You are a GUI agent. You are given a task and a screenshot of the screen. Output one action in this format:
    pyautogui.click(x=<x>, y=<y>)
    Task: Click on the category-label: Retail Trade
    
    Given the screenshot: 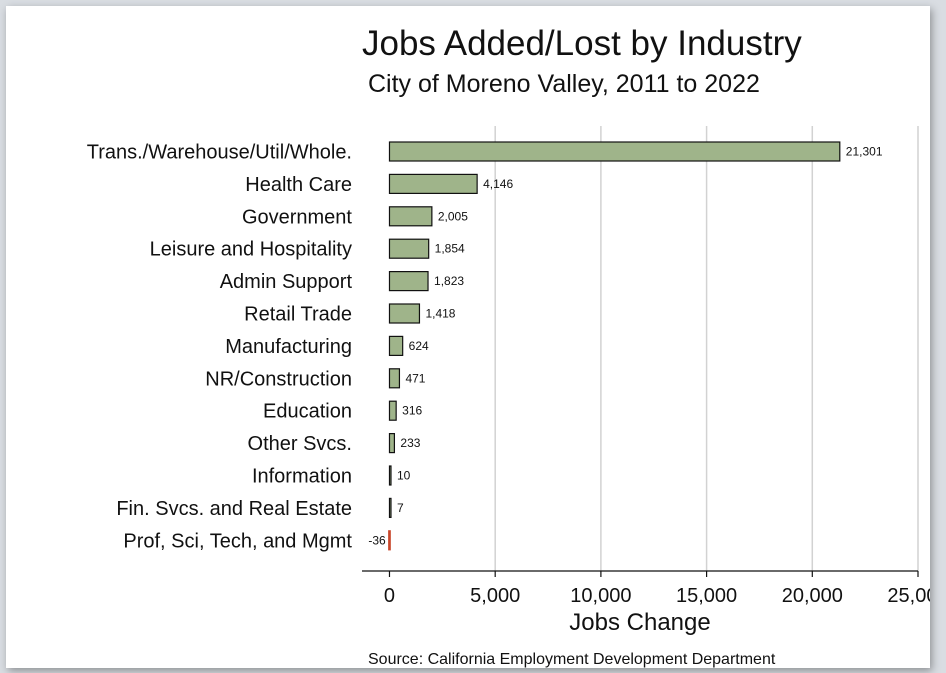 What is the action you would take?
    pyautogui.click(x=298, y=315)
    